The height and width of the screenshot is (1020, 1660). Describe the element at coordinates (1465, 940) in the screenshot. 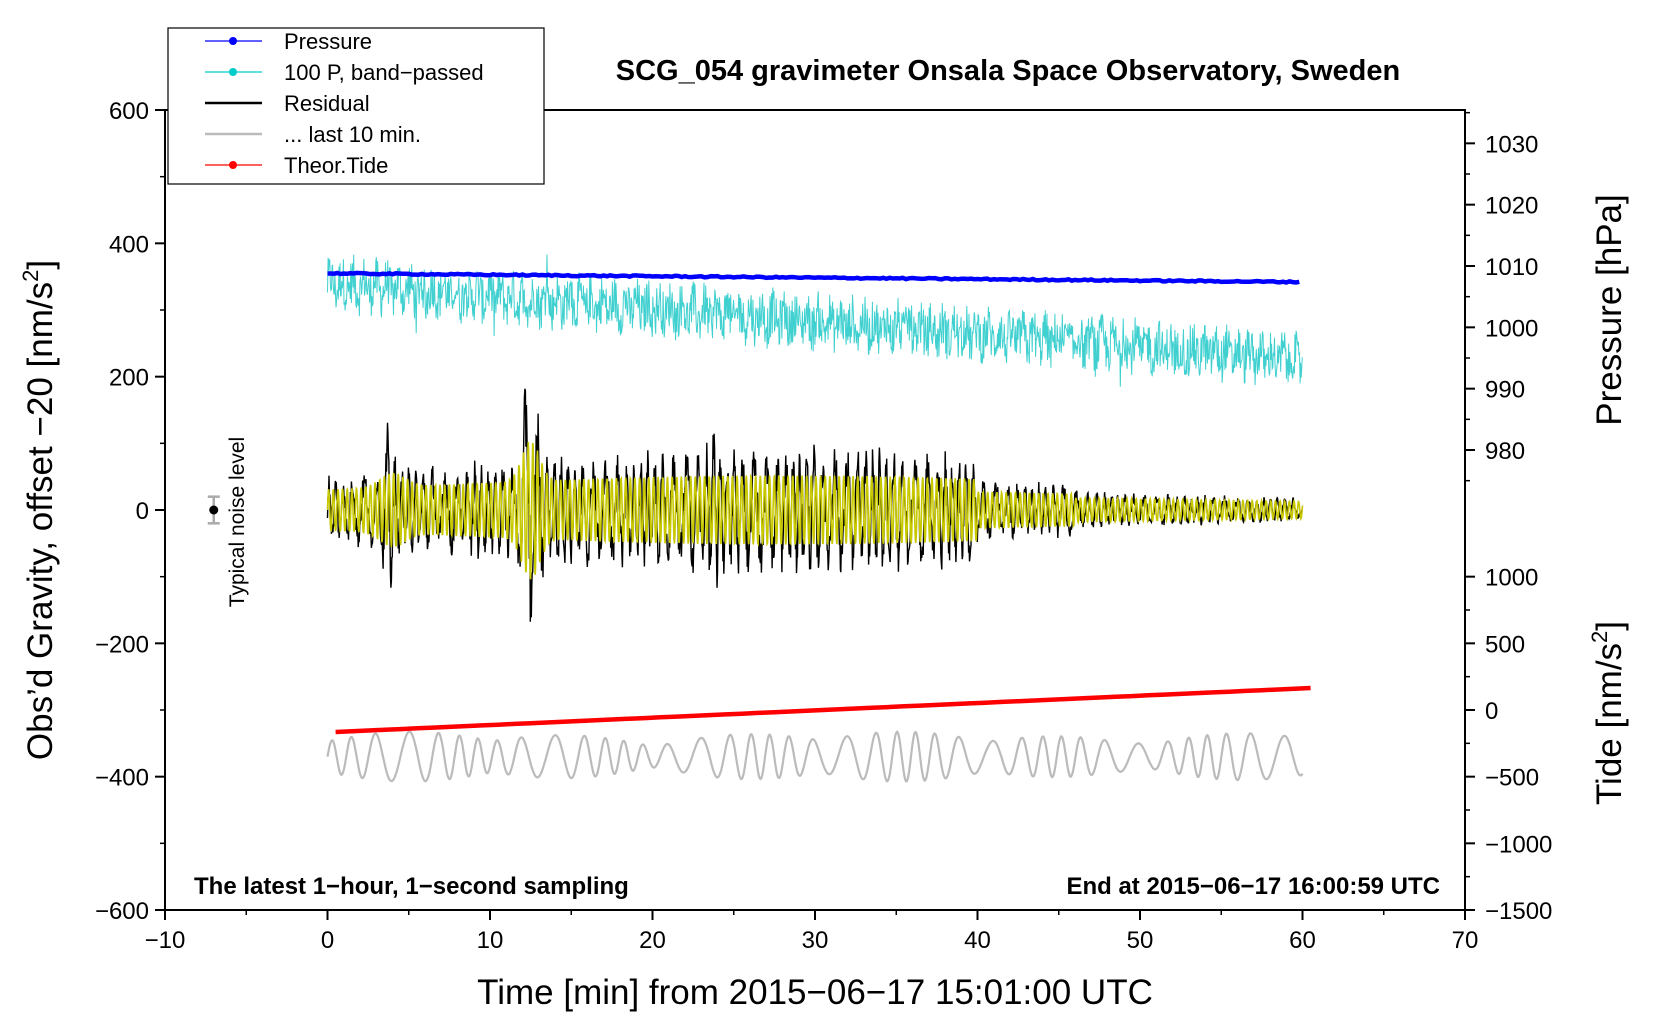

I see `x-tick-label: 70` at that location.